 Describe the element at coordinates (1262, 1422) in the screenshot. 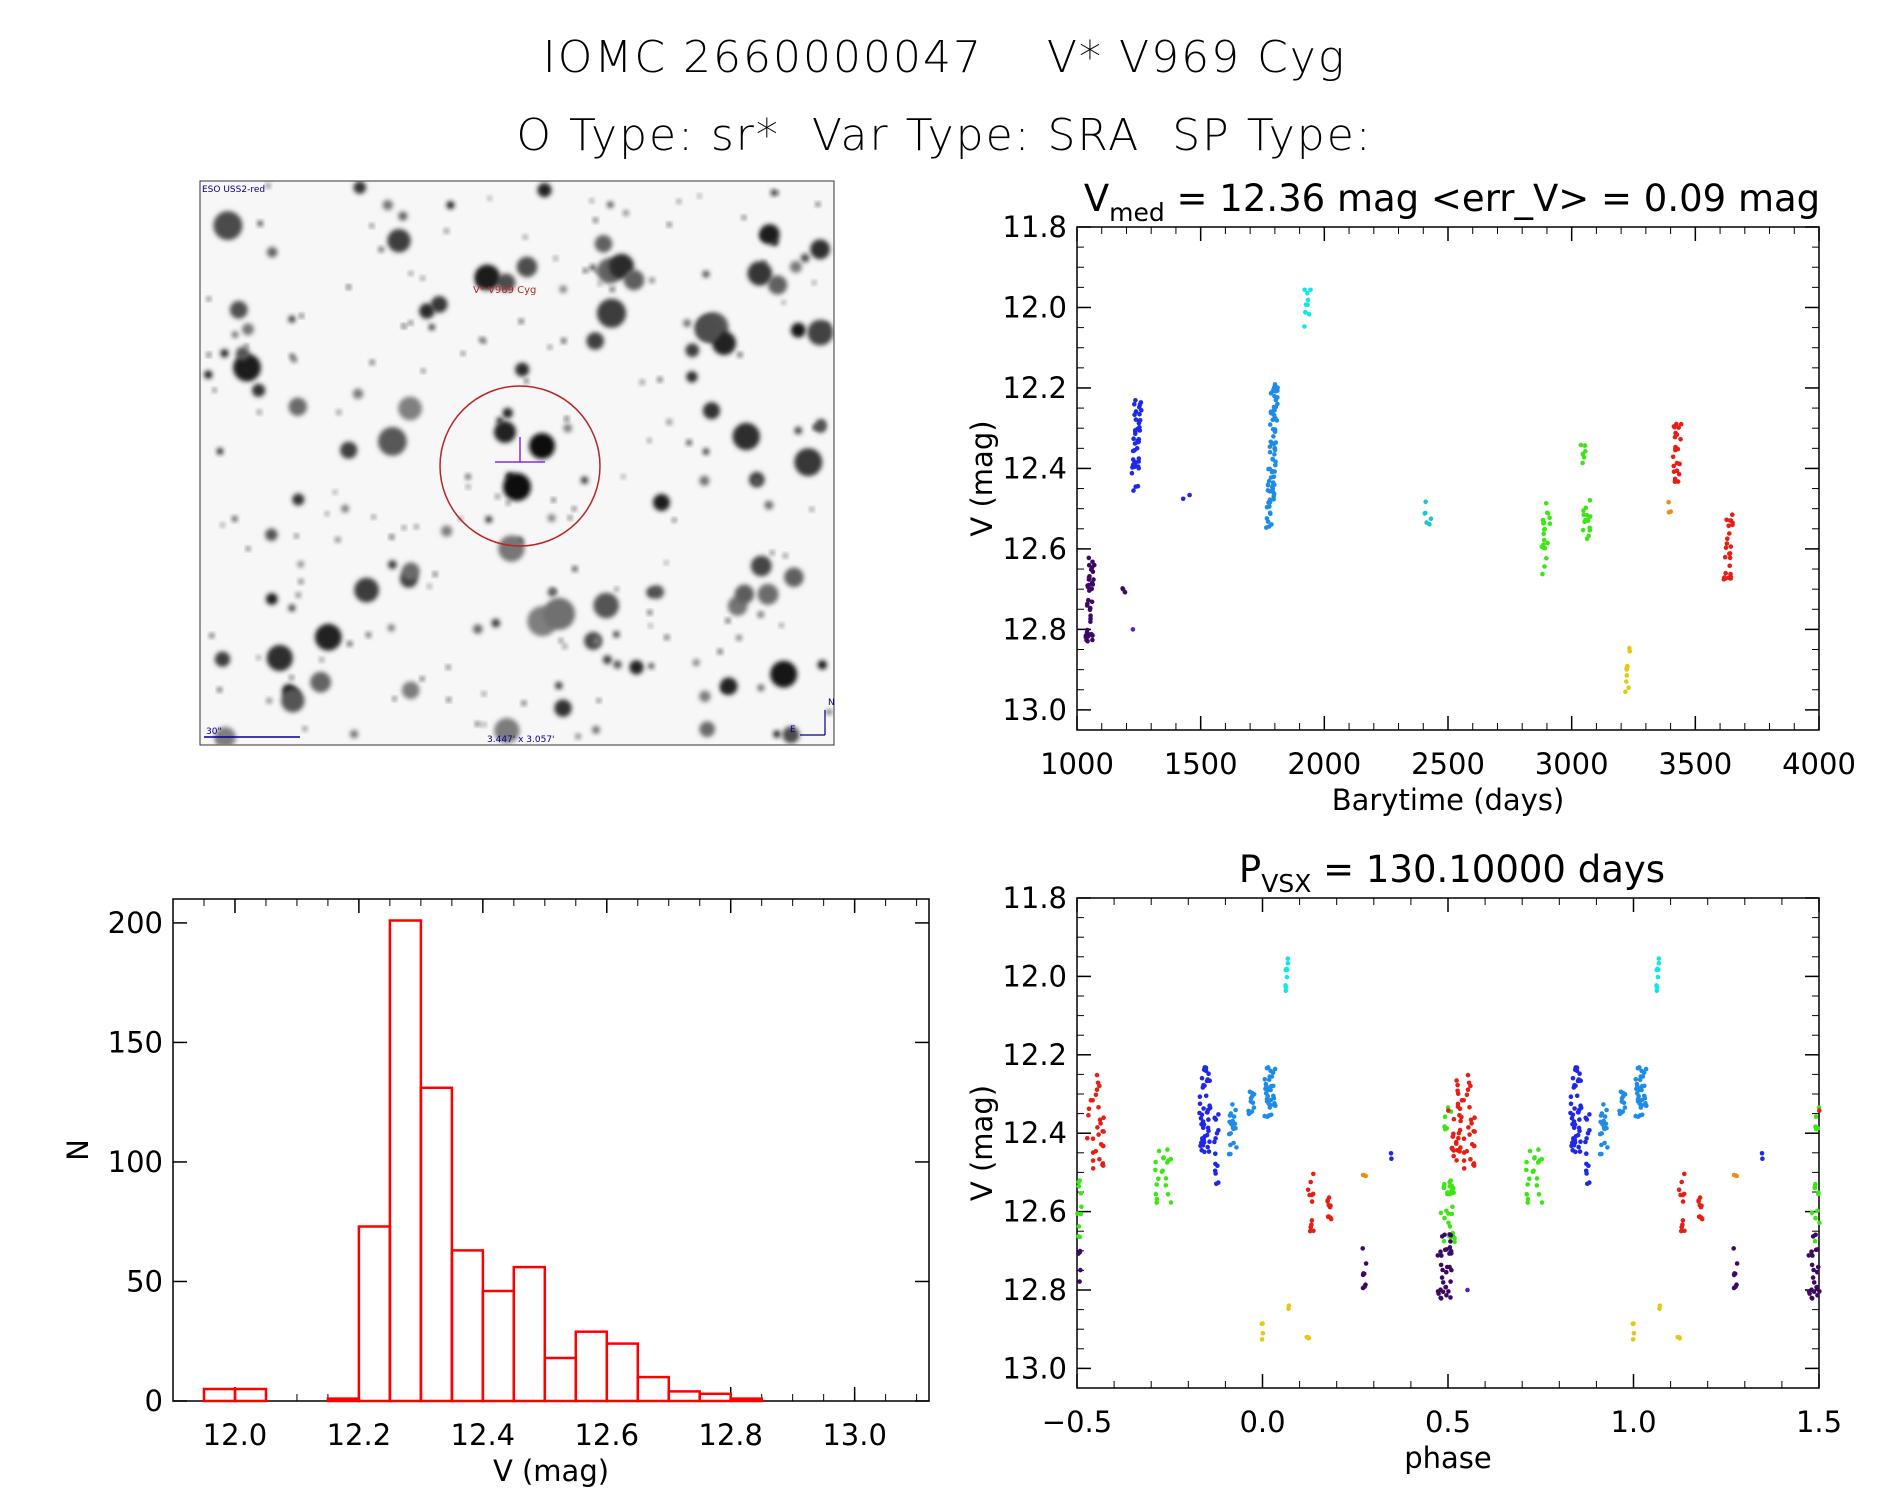

I see `x-tick-label: 0.0` at that location.